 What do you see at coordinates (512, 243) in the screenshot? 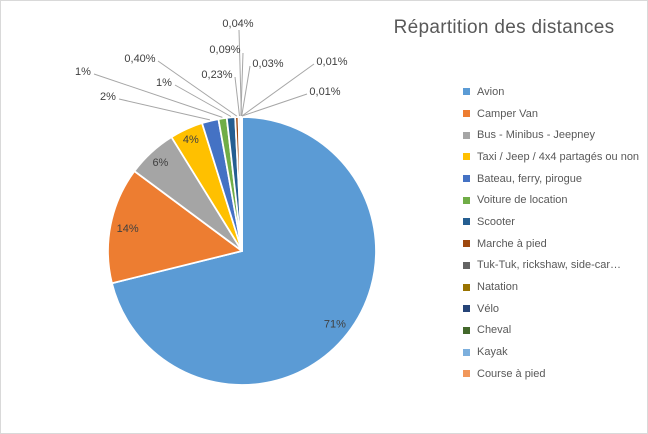
I see `legend-item-label: Marche à pied` at bounding box center [512, 243].